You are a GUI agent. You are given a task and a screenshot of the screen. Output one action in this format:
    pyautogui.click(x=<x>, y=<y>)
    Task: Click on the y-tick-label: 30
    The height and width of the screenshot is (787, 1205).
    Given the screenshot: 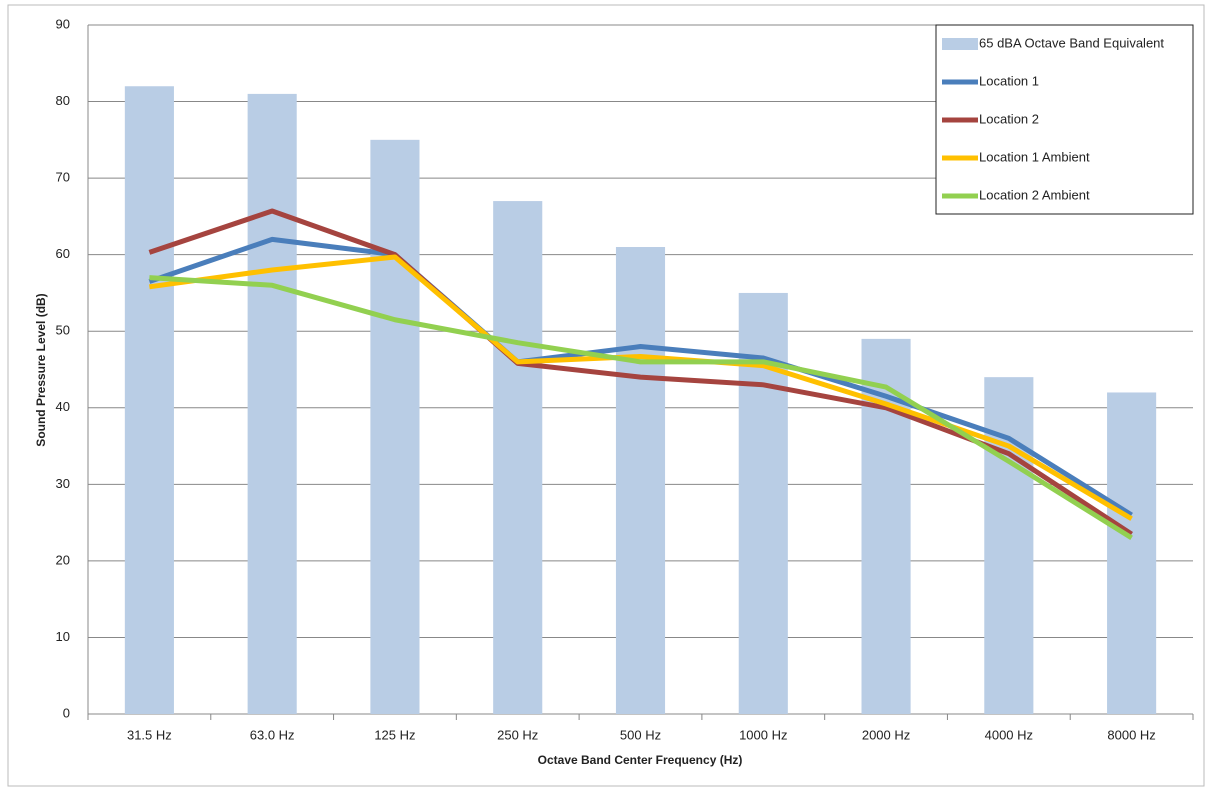 What is the action you would take?
    pyautogui.click(x=63, y=483)
    